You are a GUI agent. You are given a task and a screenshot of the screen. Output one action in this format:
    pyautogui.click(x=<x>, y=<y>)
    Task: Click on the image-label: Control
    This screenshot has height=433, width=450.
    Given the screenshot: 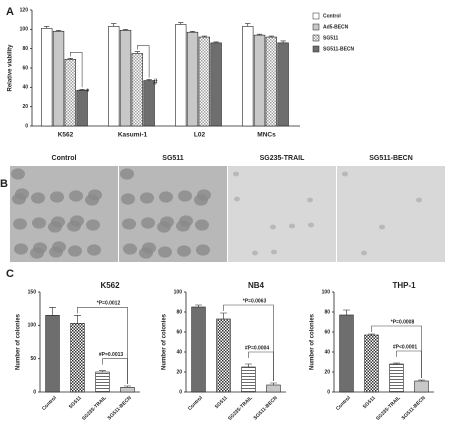 What is the action you would take?
    pyautogui.click(x=64, y=158)
    